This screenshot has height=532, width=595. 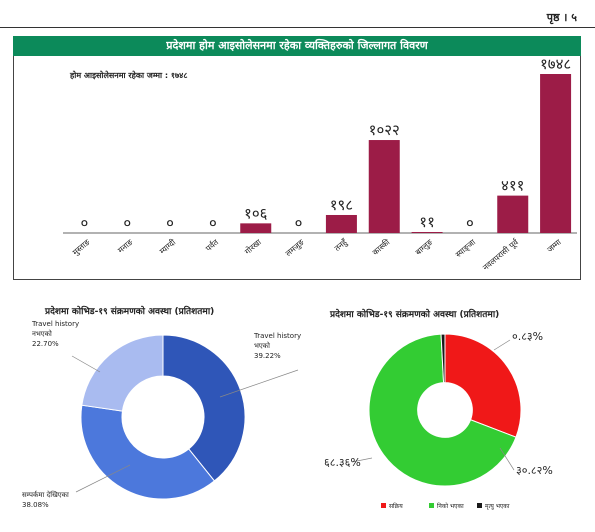 What do you see at coordinates (555, 64) in the screenshot?
I see `bar-value-label: १७४८` at bounding box center [555, 64].